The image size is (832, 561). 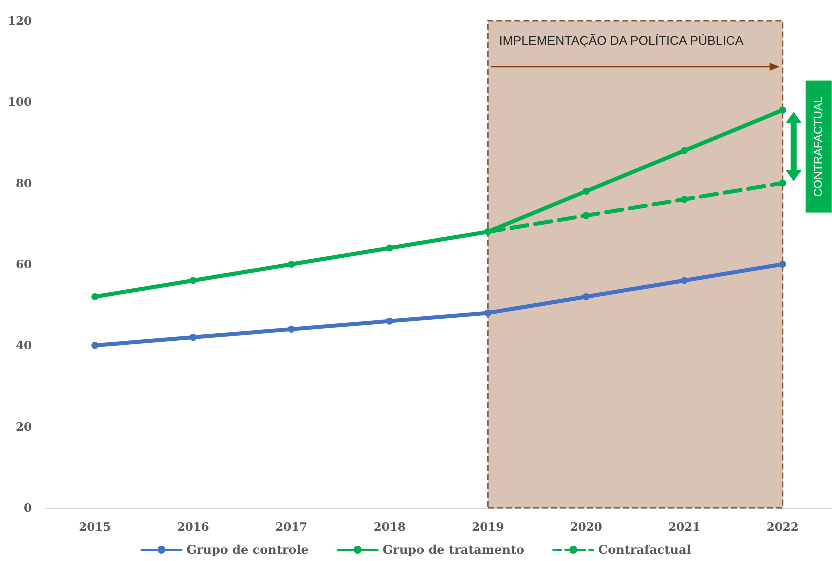 I want to click on y-tick-label: 20, so click(x=24, y=427).